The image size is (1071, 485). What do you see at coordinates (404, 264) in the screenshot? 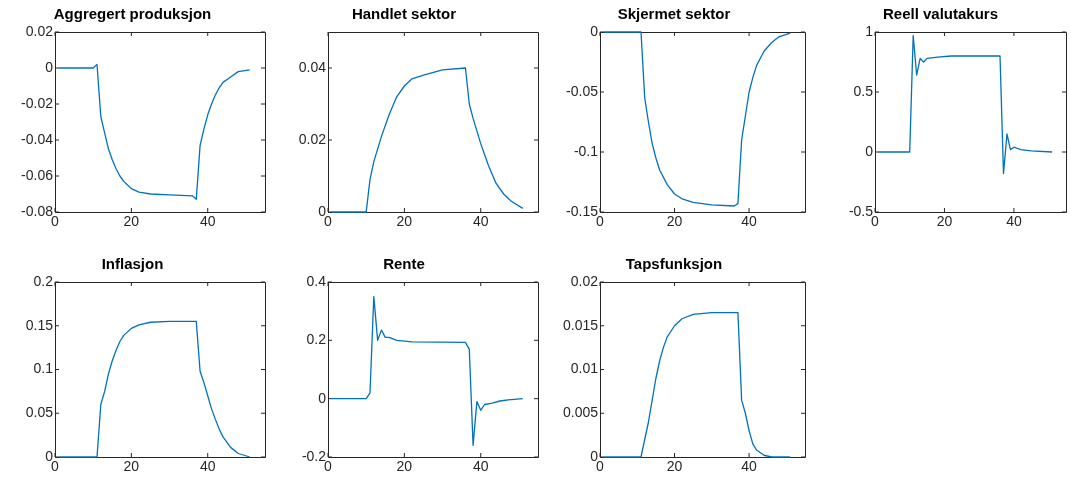
I see `chart-title: Rente` at bounding box center [404, 264].